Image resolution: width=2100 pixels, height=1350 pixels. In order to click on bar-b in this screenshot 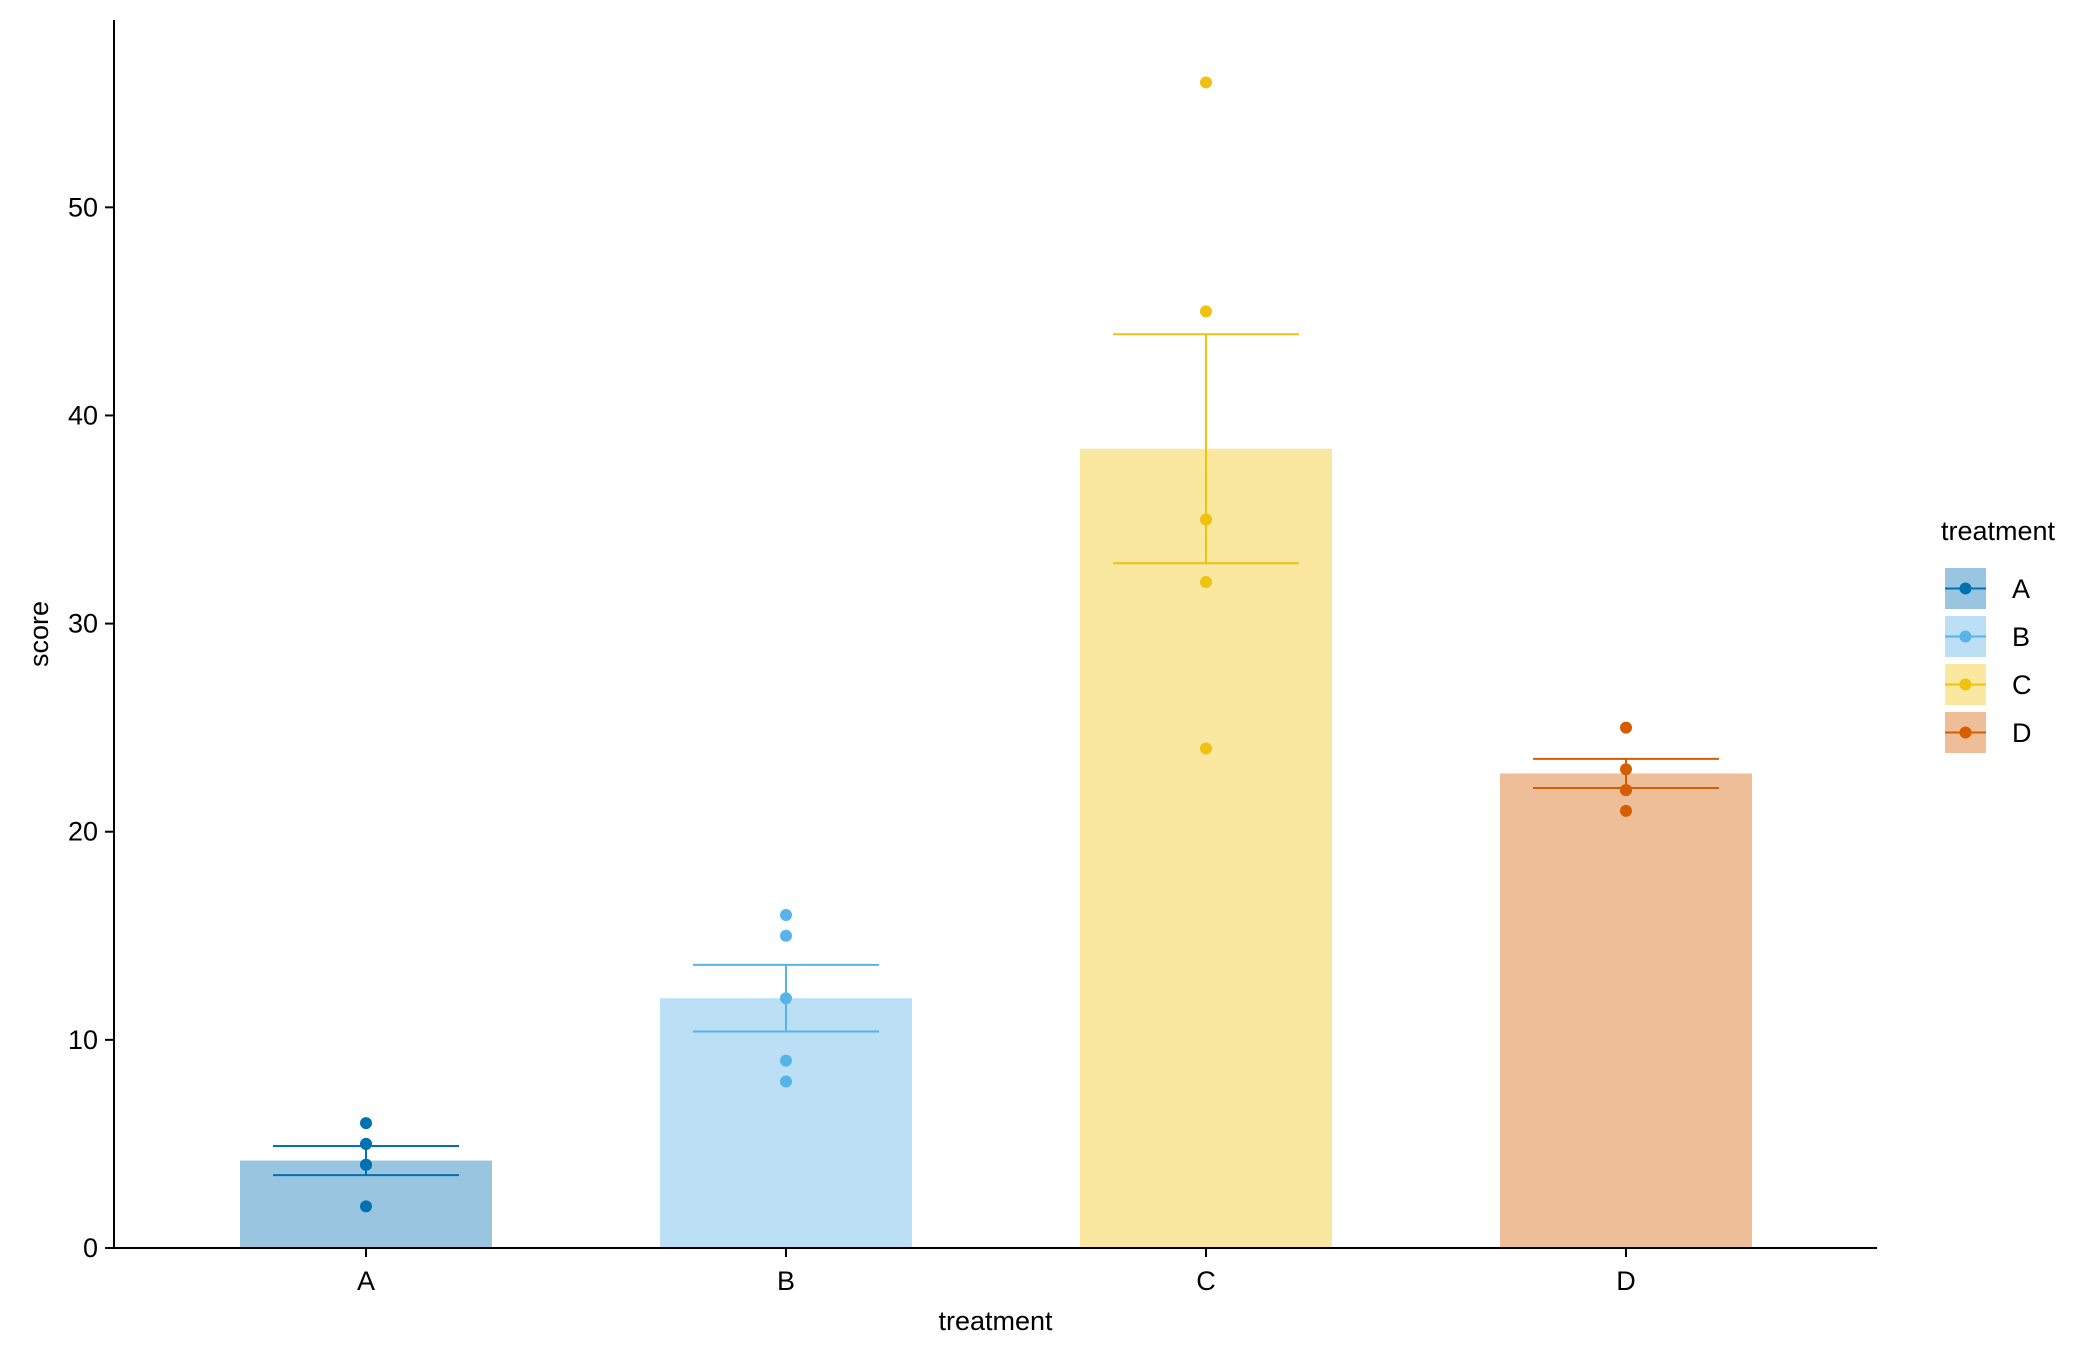, I will do `click(786, 1123)`.